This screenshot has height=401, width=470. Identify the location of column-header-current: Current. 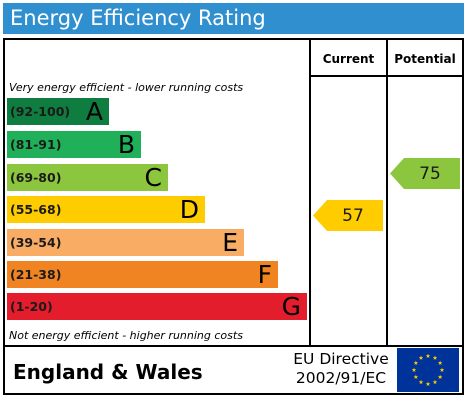
(348, 59).